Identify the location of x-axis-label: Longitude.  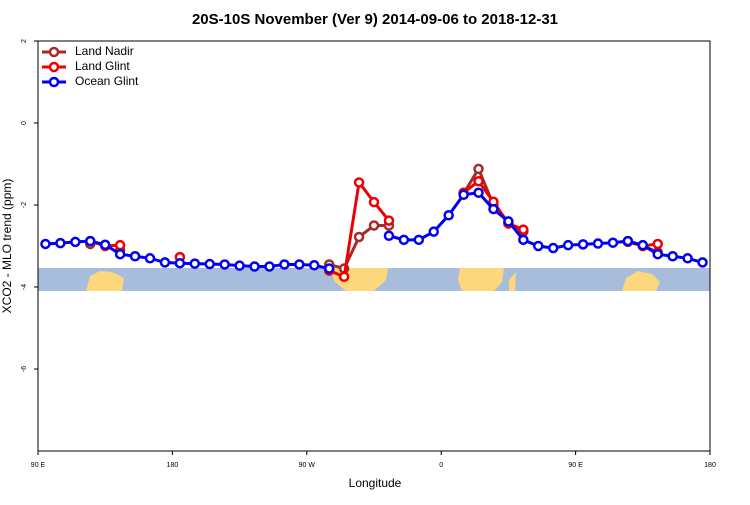
(375, 483).